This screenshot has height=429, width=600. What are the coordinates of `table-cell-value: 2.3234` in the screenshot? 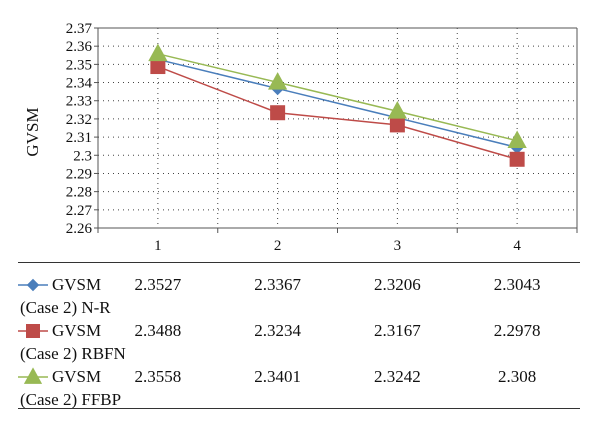 It's located at (277, 330).